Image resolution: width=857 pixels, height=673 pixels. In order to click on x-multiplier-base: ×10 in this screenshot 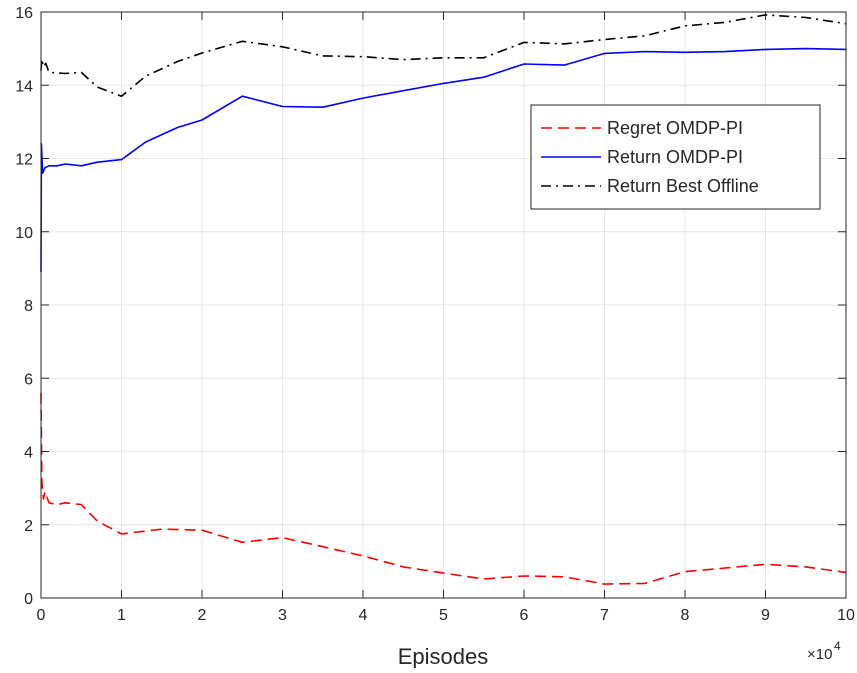, I will do `click(819, 654)`.